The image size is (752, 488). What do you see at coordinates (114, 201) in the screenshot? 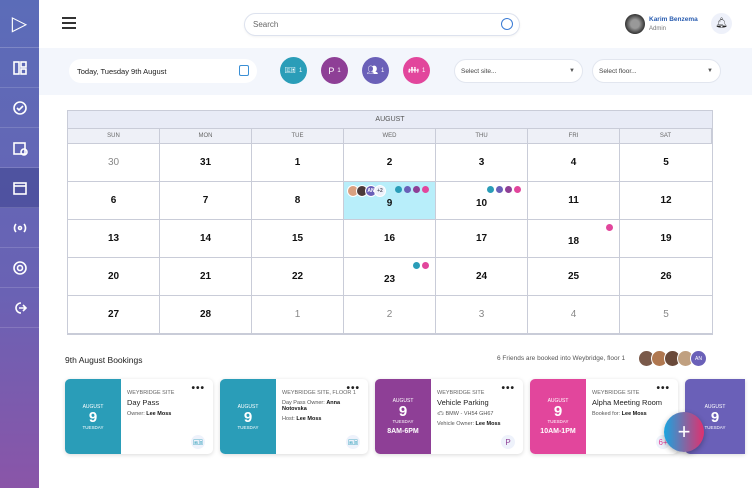
I see `calendar-day: 6` at bounding box center [114, 201].